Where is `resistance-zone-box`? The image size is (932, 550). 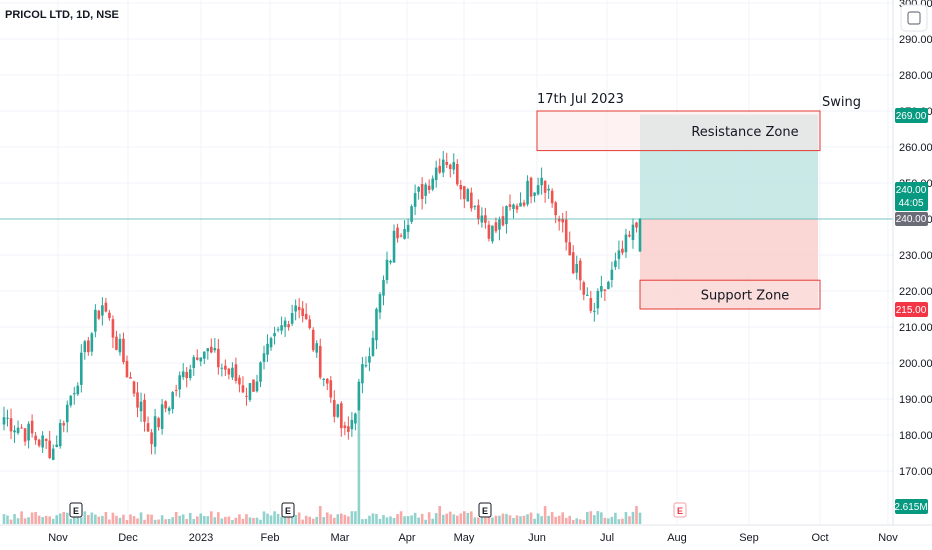
resistance-zone-box is located at coordinates (678, 131).